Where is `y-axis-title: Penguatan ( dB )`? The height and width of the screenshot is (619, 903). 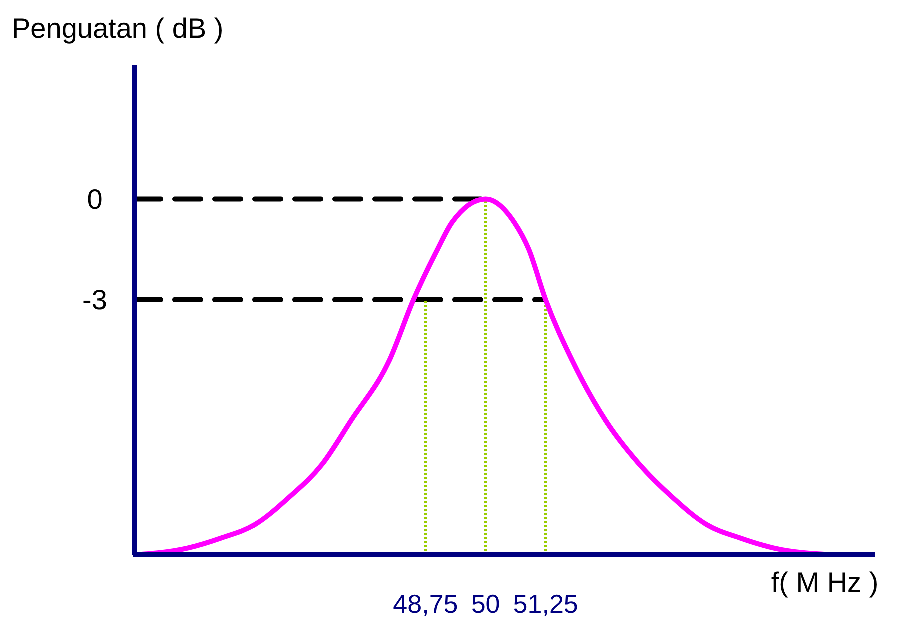
y-axis-title: Penguatan ( dB ) is located at coordinates (118, 28).